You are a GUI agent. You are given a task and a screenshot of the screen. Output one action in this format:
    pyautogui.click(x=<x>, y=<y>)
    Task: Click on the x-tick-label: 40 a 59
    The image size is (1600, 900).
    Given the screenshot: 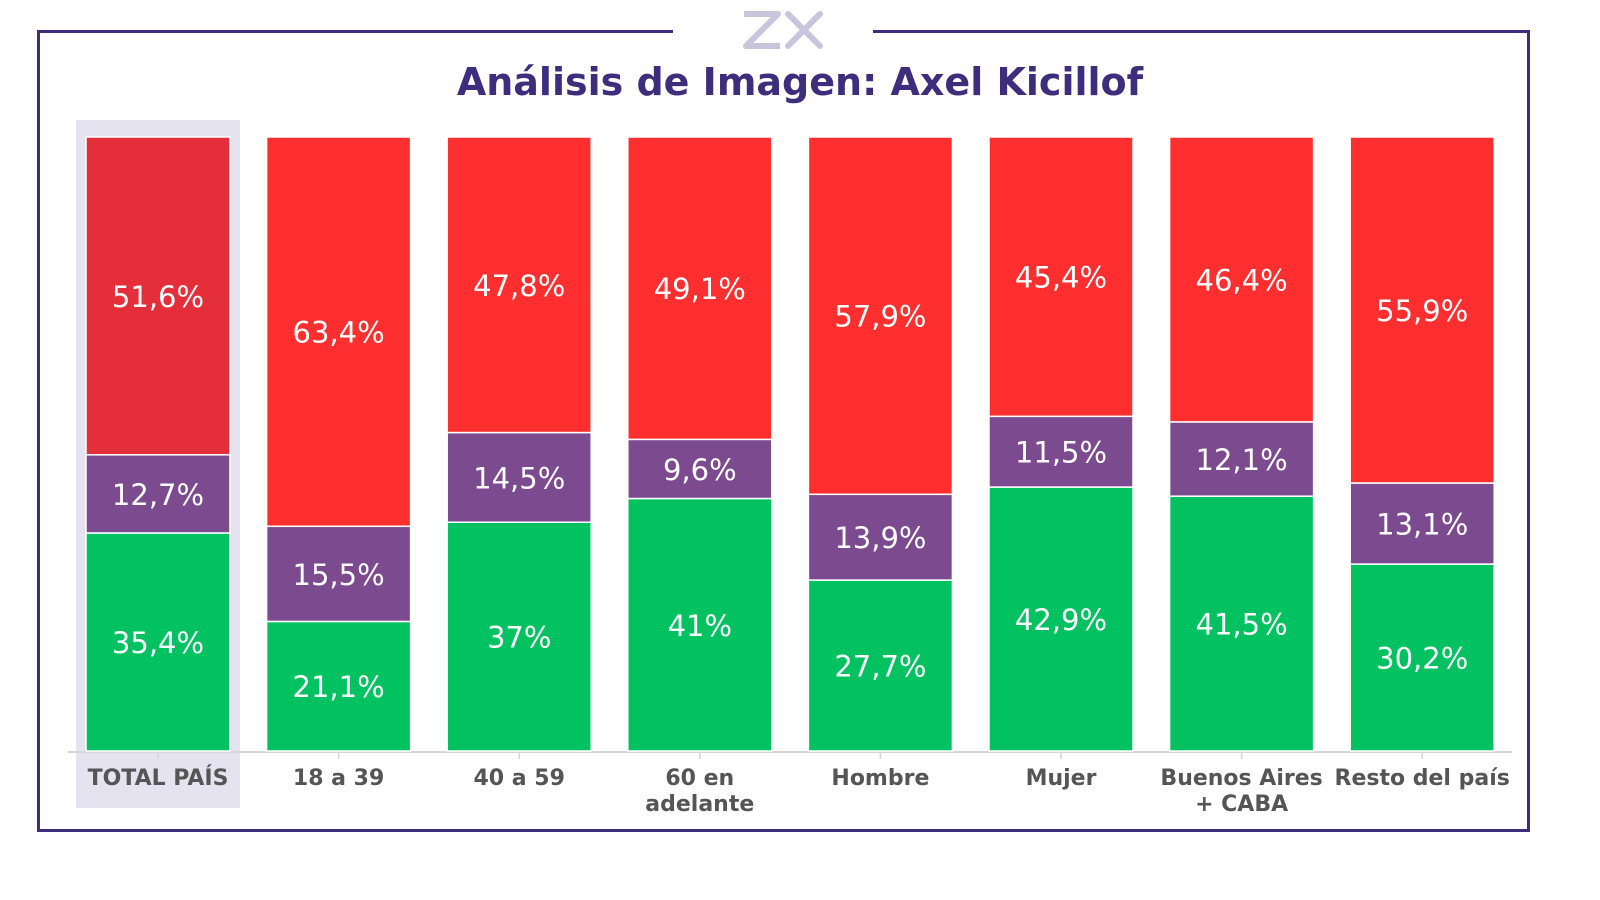 What is the action you would take?
    pyautogui.click(x=518, y=778)
    